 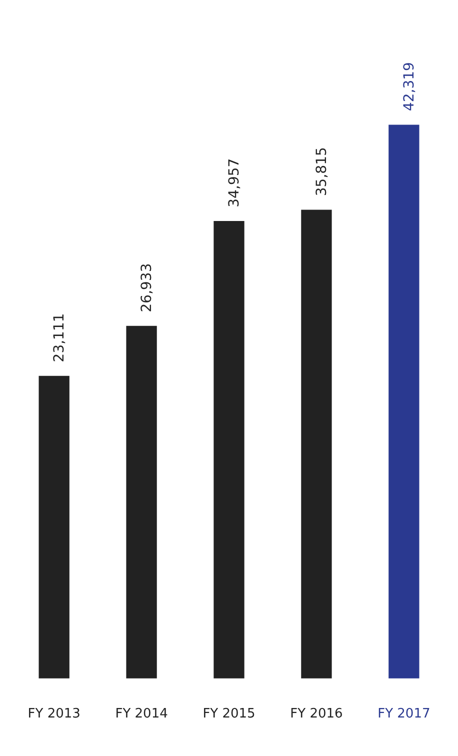 What do you see at coordinates (410, 87) in the screenshot?
I see `data-label: 42,319` at bounding box center [410, 87].